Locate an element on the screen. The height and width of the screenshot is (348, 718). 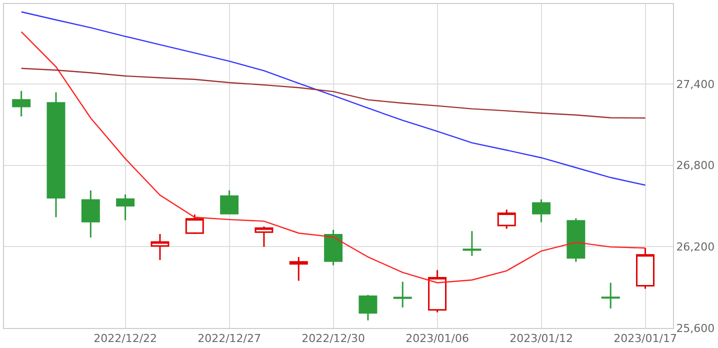
line-series is located at coordinates (333, 93).